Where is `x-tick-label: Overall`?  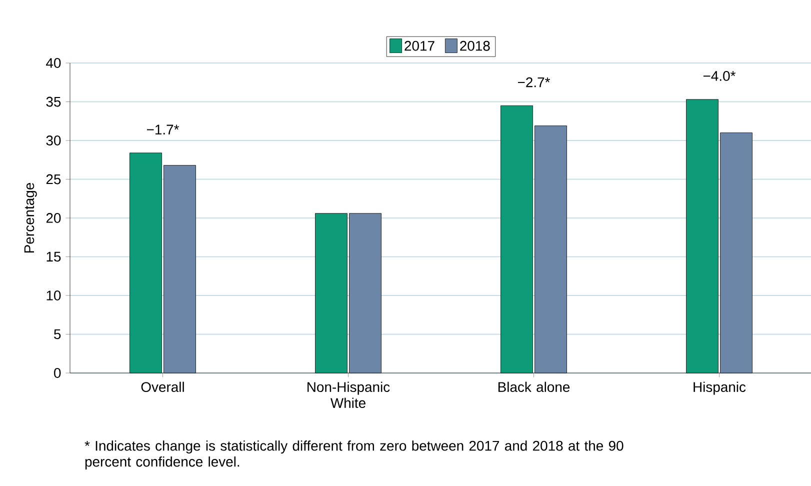
x-tick-label: Overall is located at coordinates (162, 387).